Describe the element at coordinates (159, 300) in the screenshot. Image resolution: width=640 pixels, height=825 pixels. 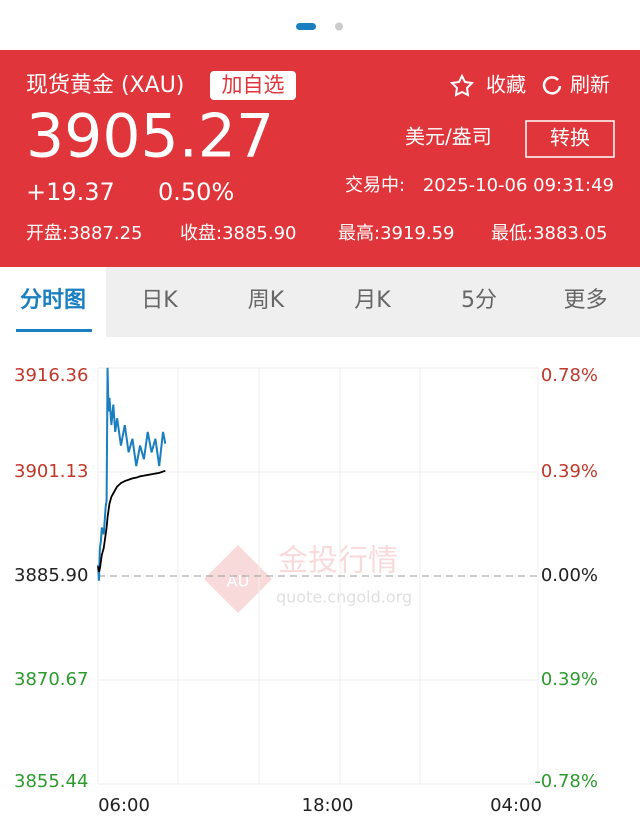
I see `tab: 日K` at that location.